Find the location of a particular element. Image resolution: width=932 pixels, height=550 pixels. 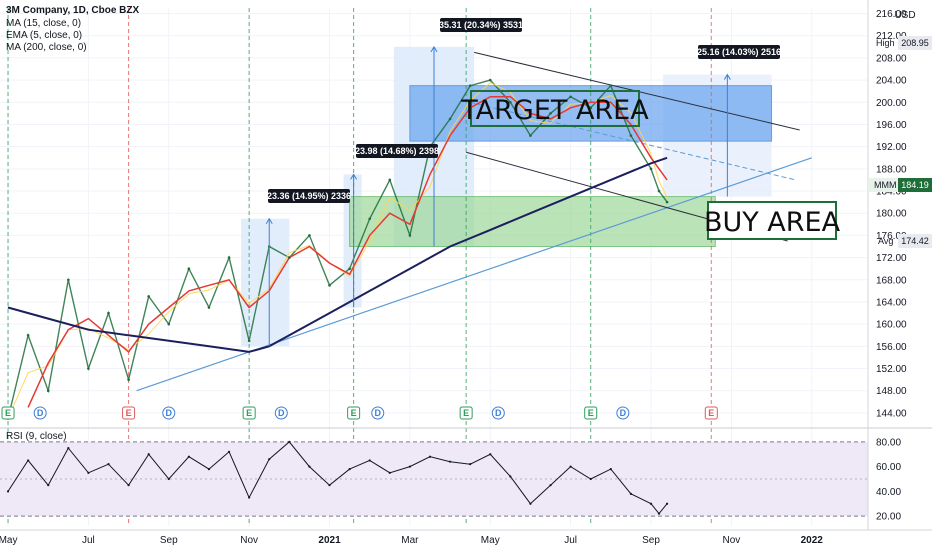

buy-area-text: BUY AREA is located at coordinates (772, 222).